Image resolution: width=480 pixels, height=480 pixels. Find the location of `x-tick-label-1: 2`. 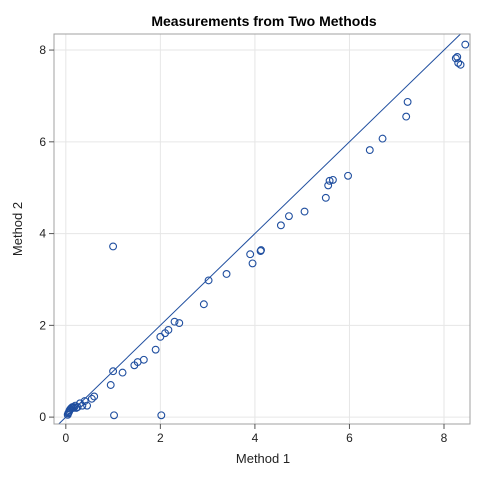

x-tick-label-1: 2 is located at coordinates (160, 438).